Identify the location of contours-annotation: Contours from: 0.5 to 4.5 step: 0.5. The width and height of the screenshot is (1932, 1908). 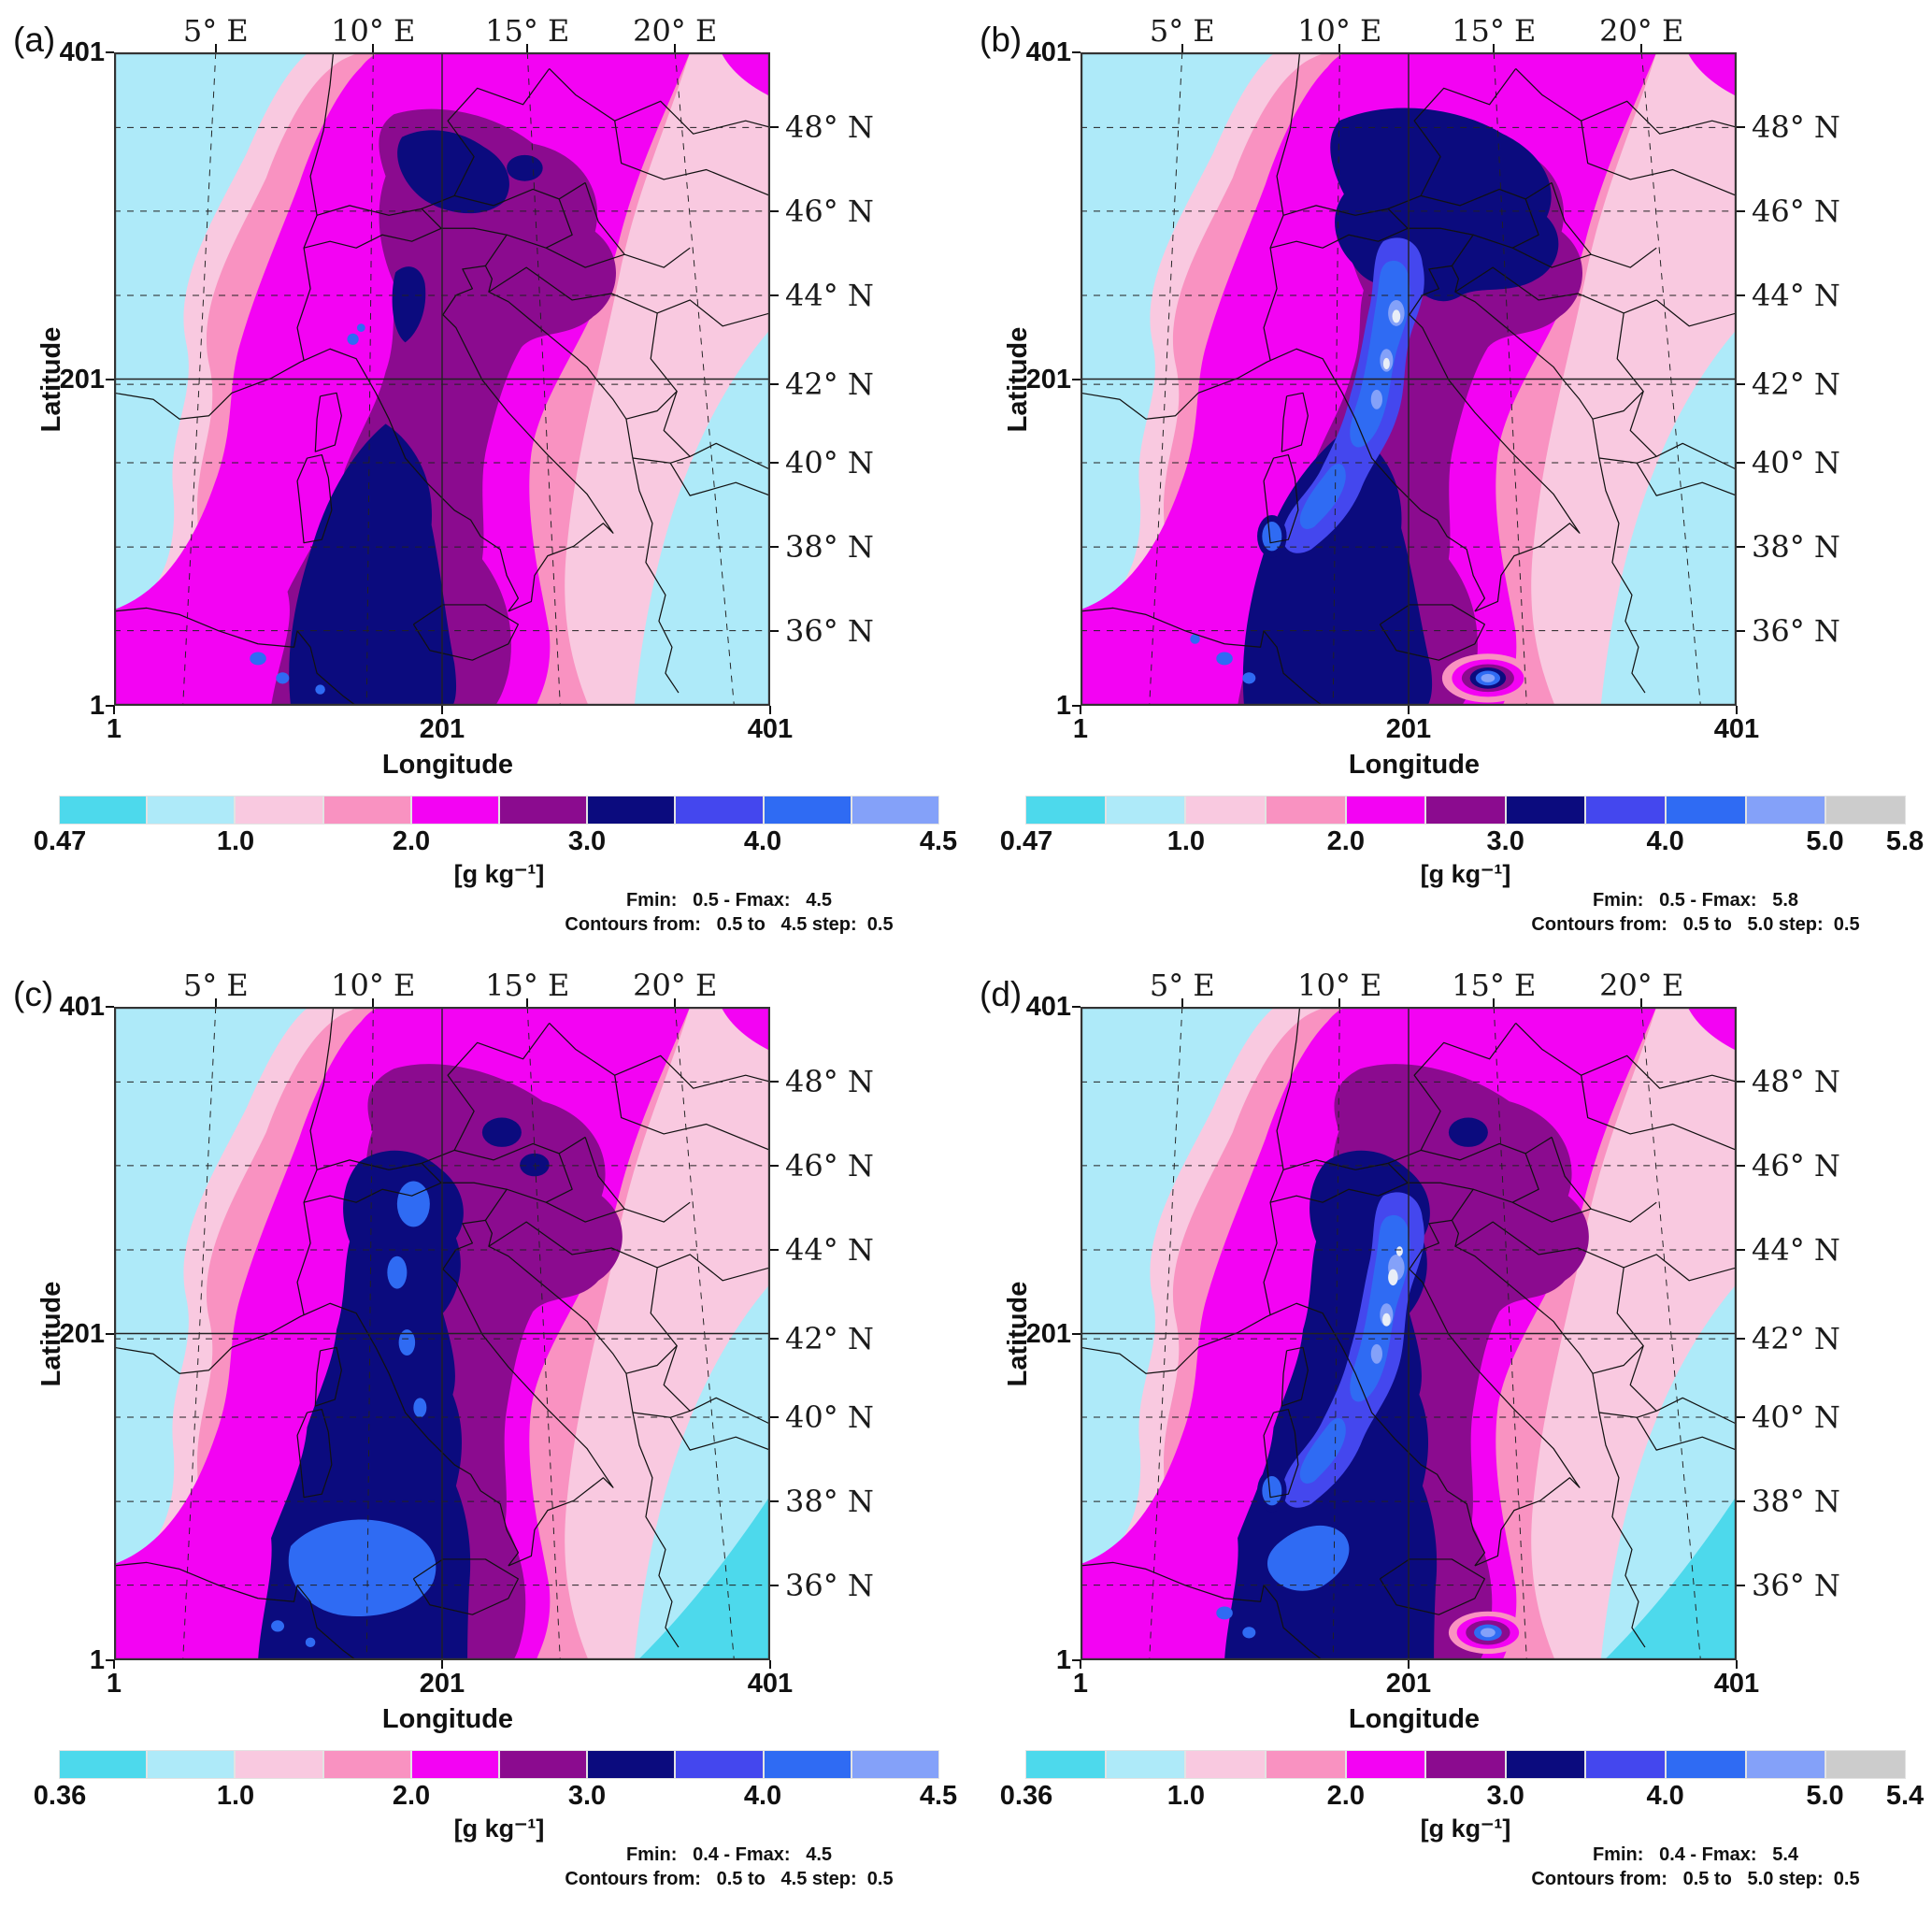
(729, 1879).